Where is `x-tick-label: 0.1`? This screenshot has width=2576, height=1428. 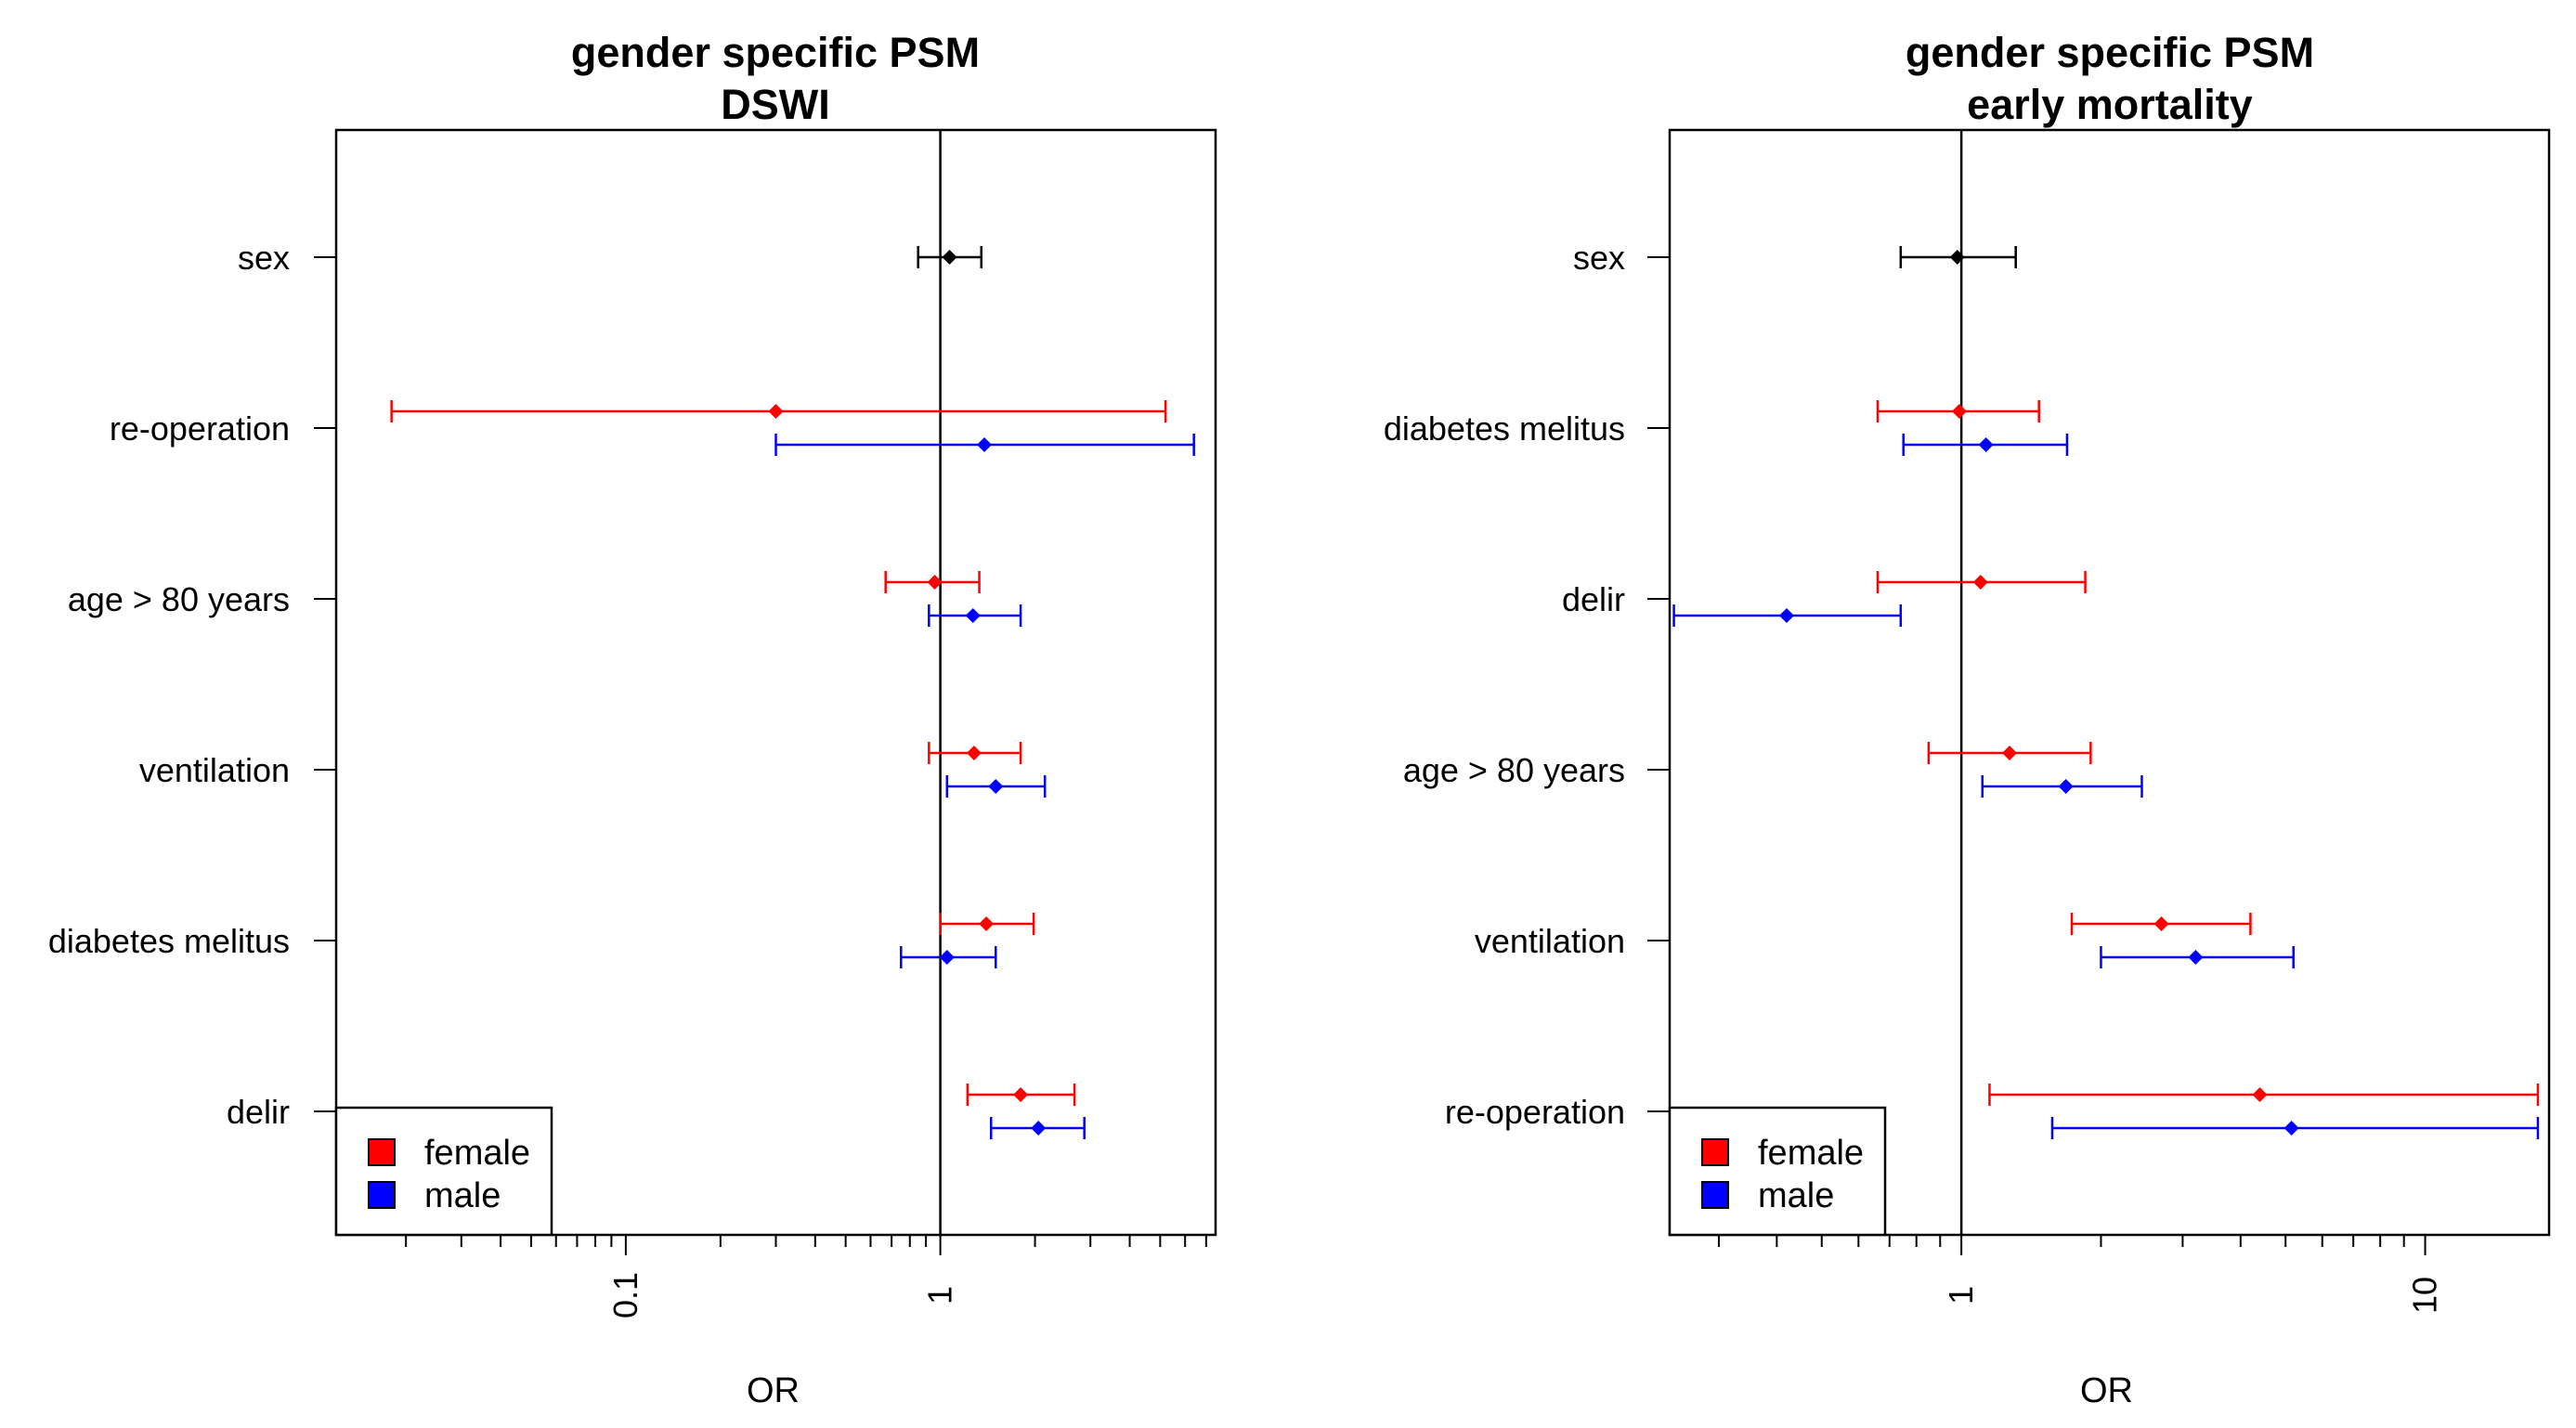 x-tick-label: 0.1 is located at coordinates (625, 1295).